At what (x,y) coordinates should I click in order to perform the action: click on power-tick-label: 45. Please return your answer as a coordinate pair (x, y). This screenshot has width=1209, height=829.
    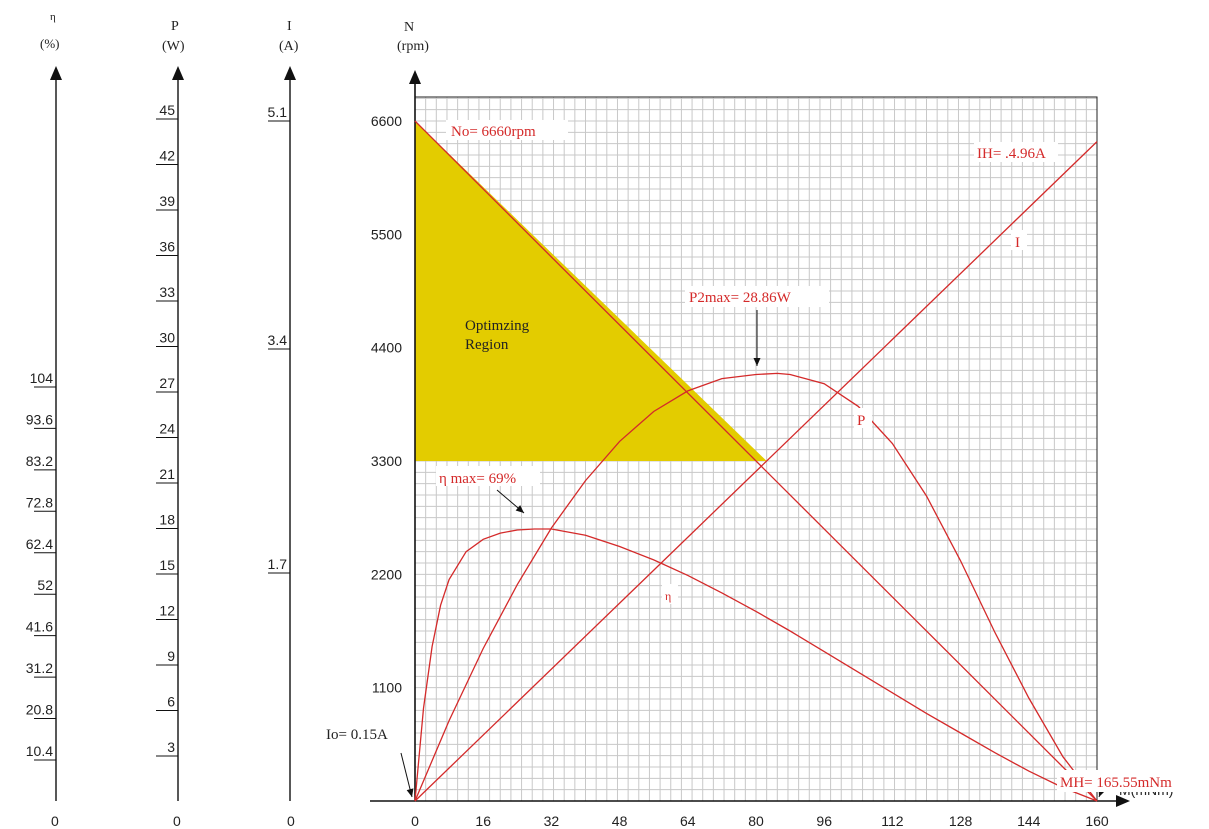
    Looking at the image, I should click on (167, 110).